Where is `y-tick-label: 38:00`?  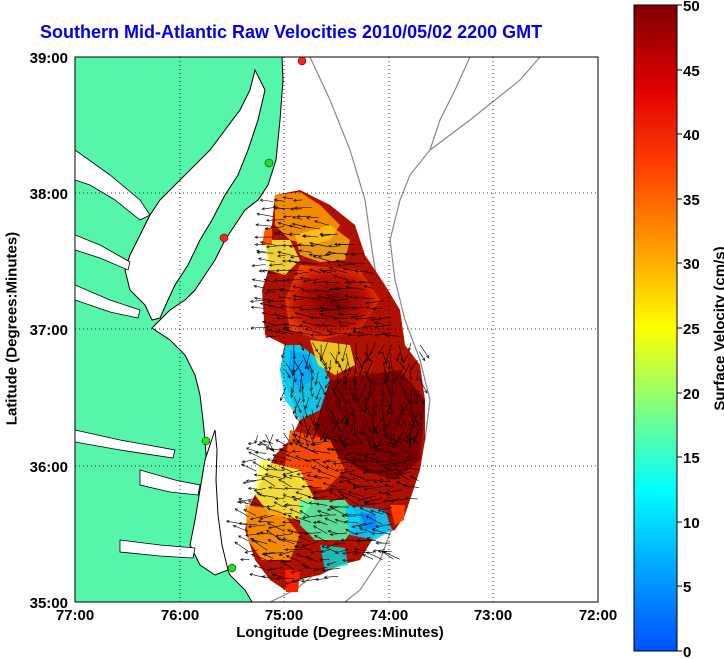
y-tick-label: 38:00 is located at coordinates (49, 194).